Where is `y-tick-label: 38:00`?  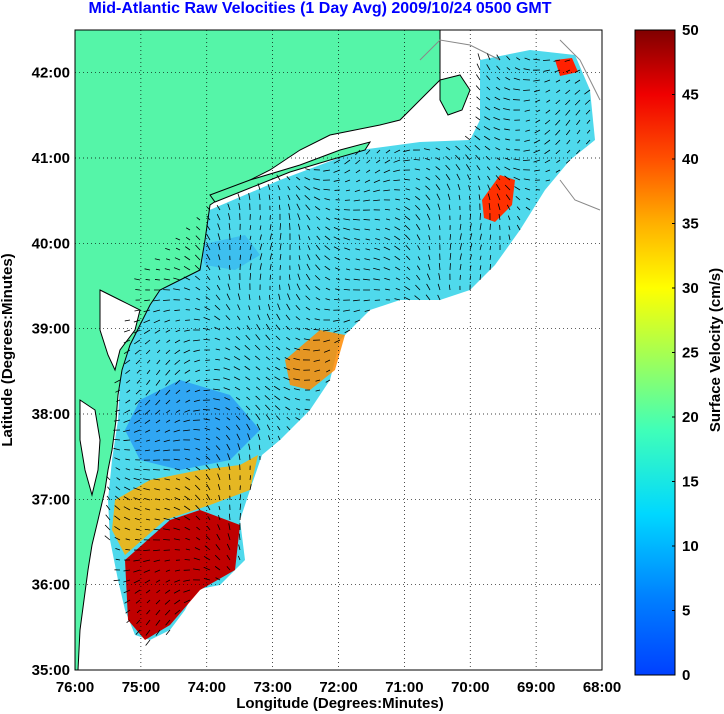
y-tick-label: 38:00 is located at coordinates (51, 414).